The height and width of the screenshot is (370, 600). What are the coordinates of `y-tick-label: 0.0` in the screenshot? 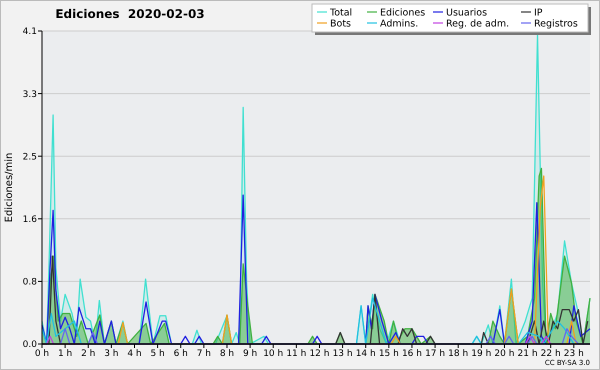 It's located at (30, 345).